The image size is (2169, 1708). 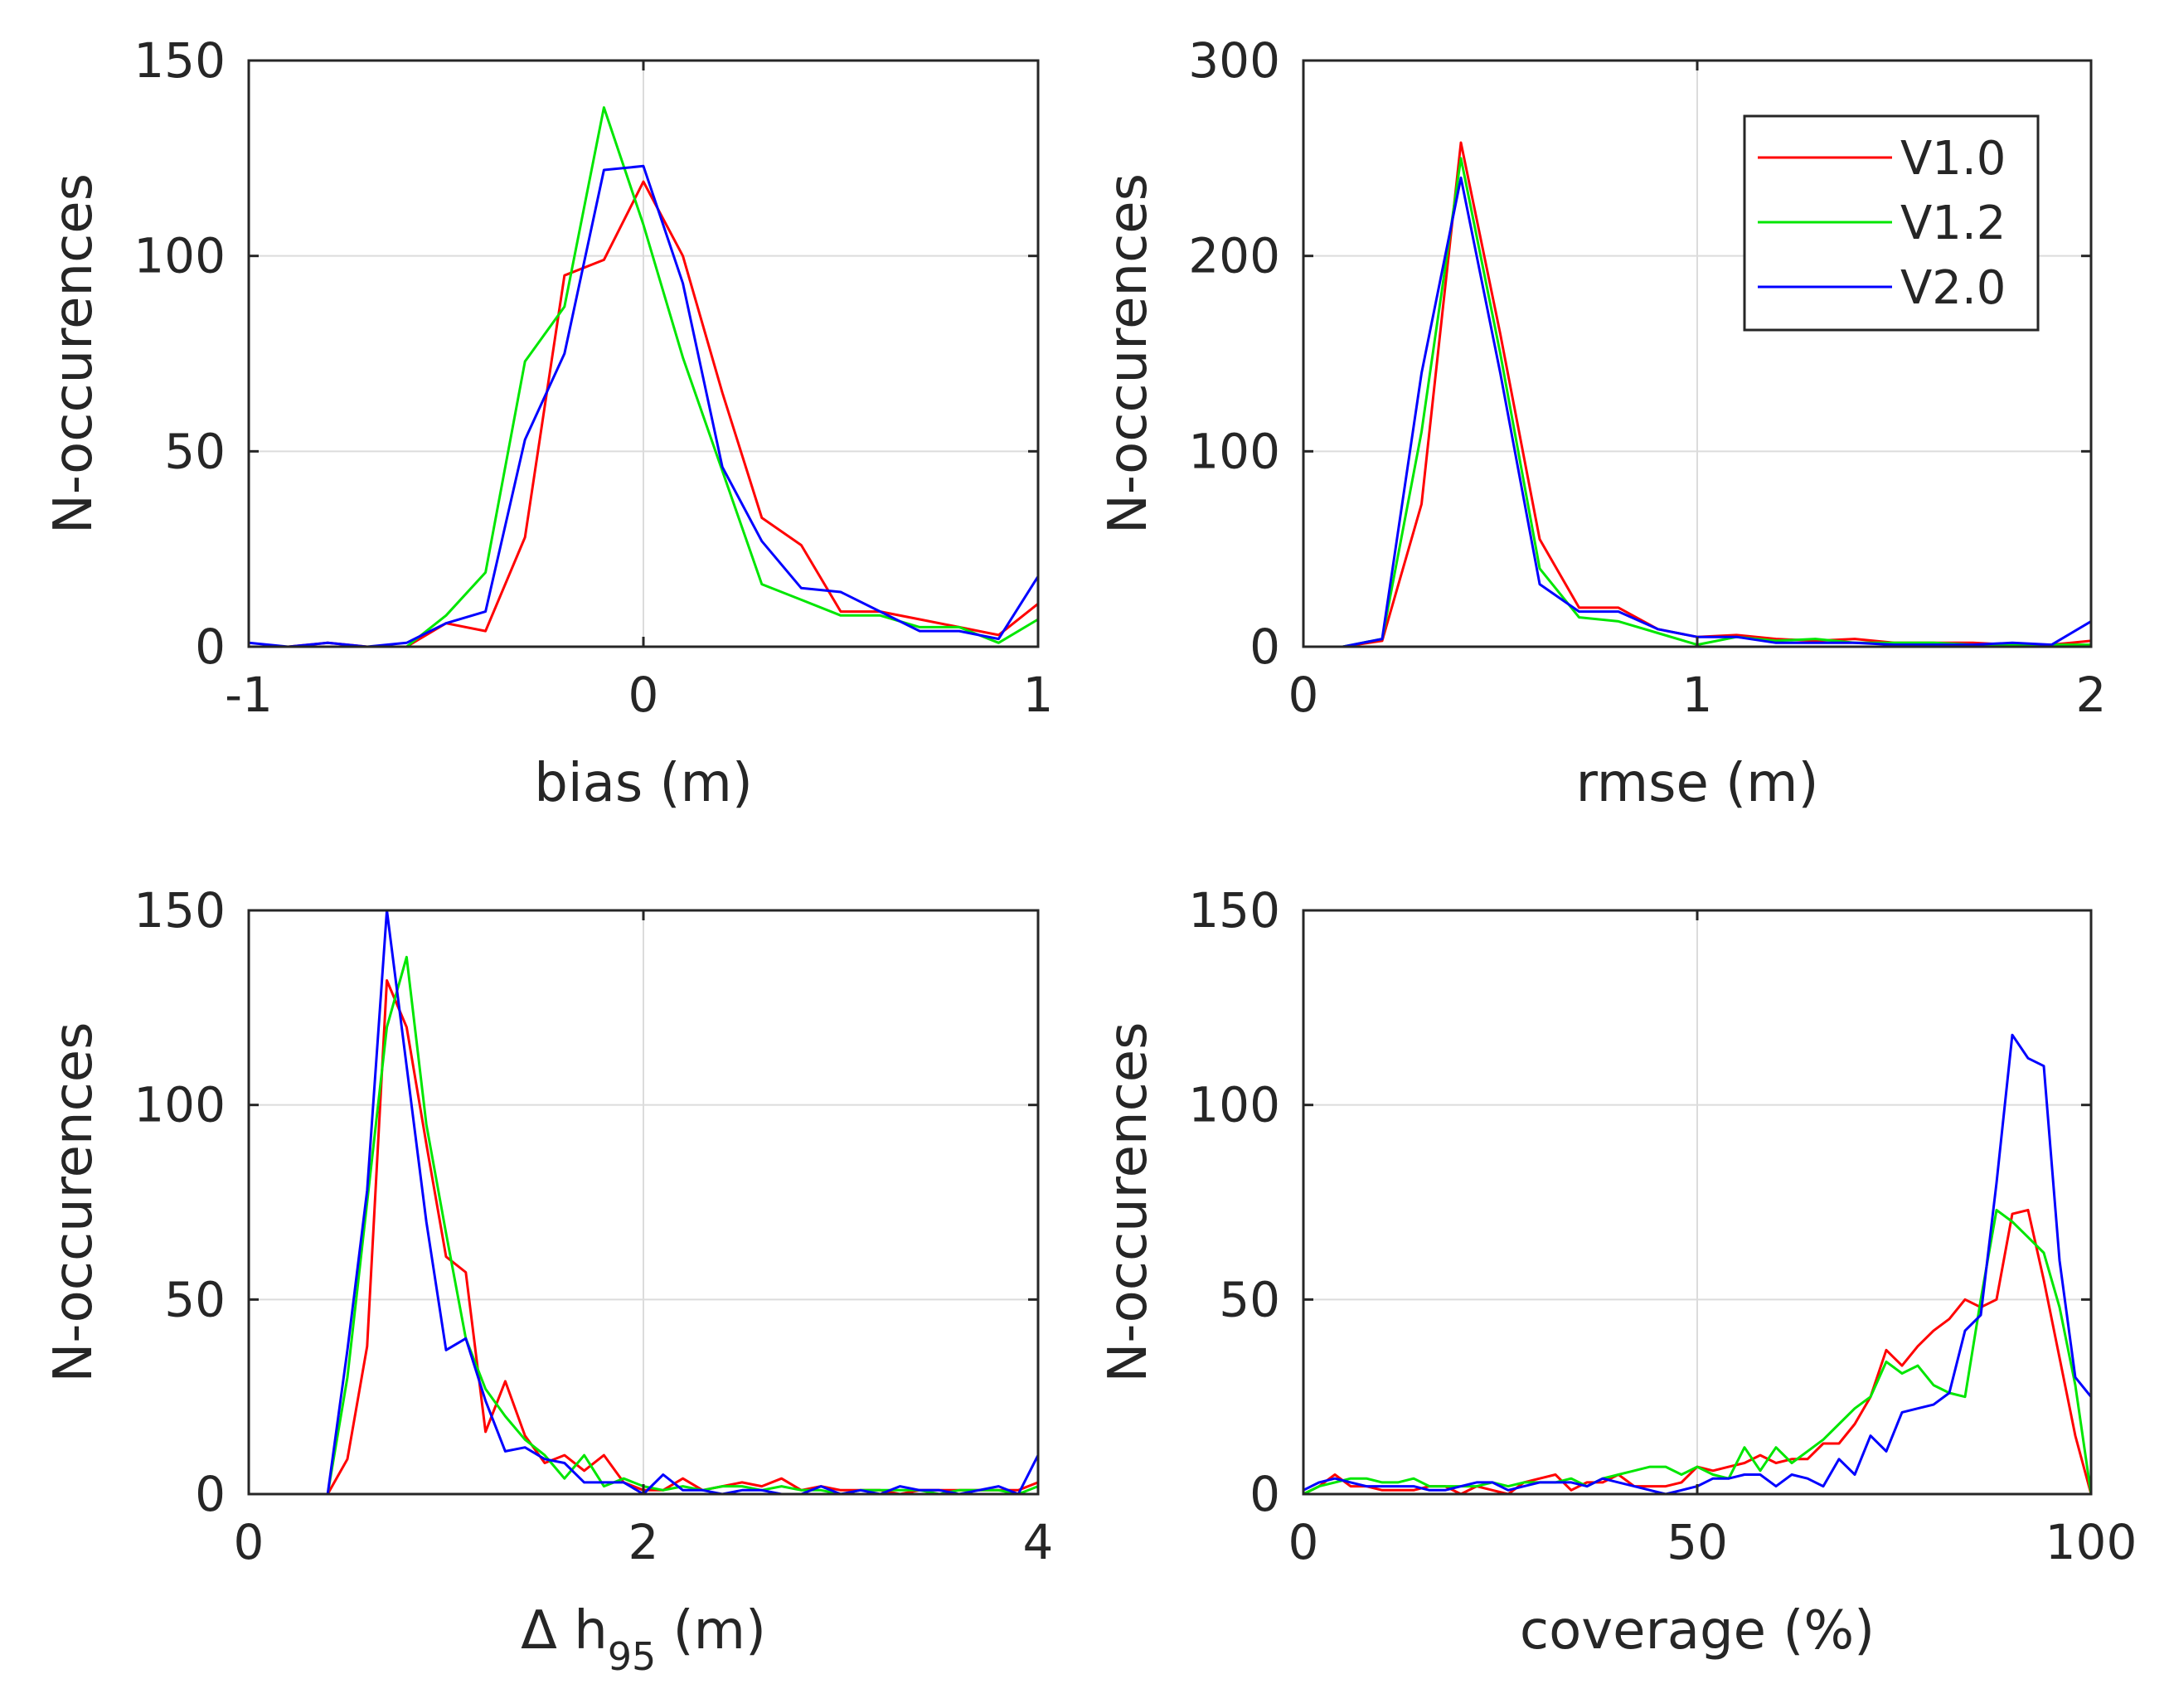 What do you see at coordinates (1234, 61) in the screenshot?
I see `y-tick-label: 300` at bounding box center [1234, 61].